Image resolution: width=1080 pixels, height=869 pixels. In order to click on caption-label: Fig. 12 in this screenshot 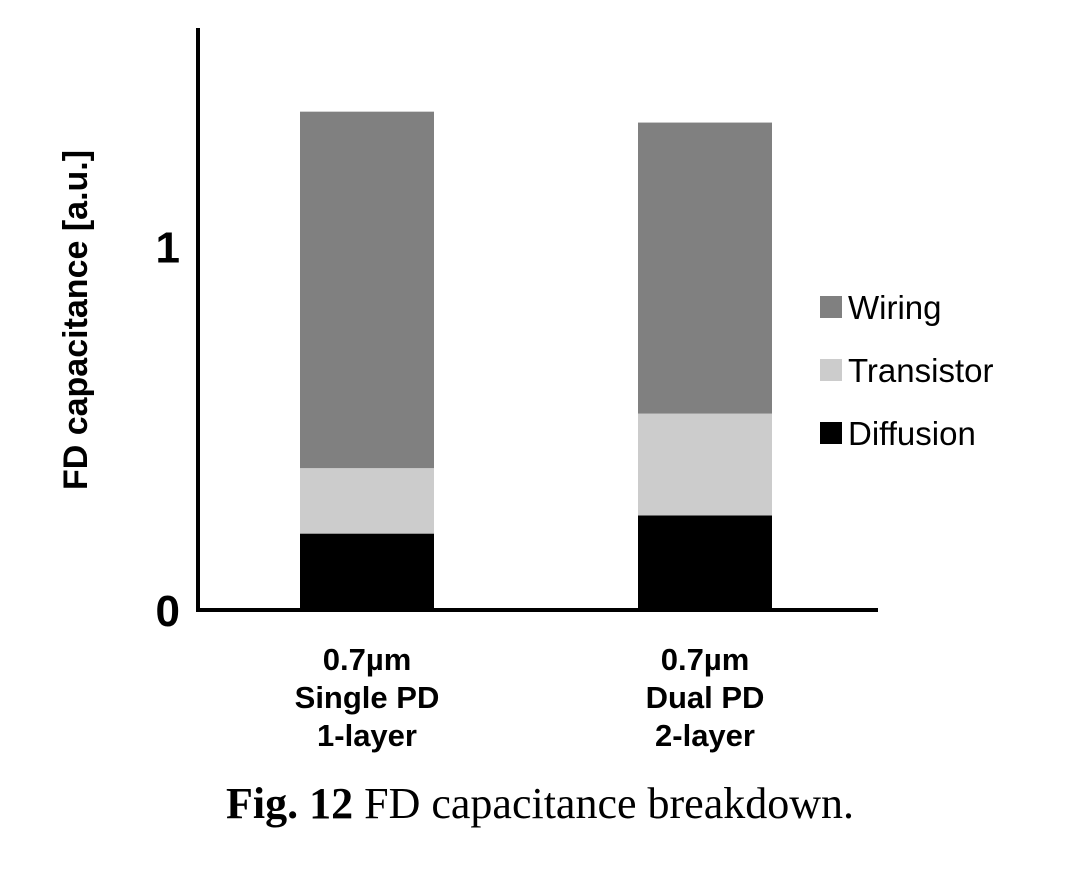, I will do `click(290, 803)`.